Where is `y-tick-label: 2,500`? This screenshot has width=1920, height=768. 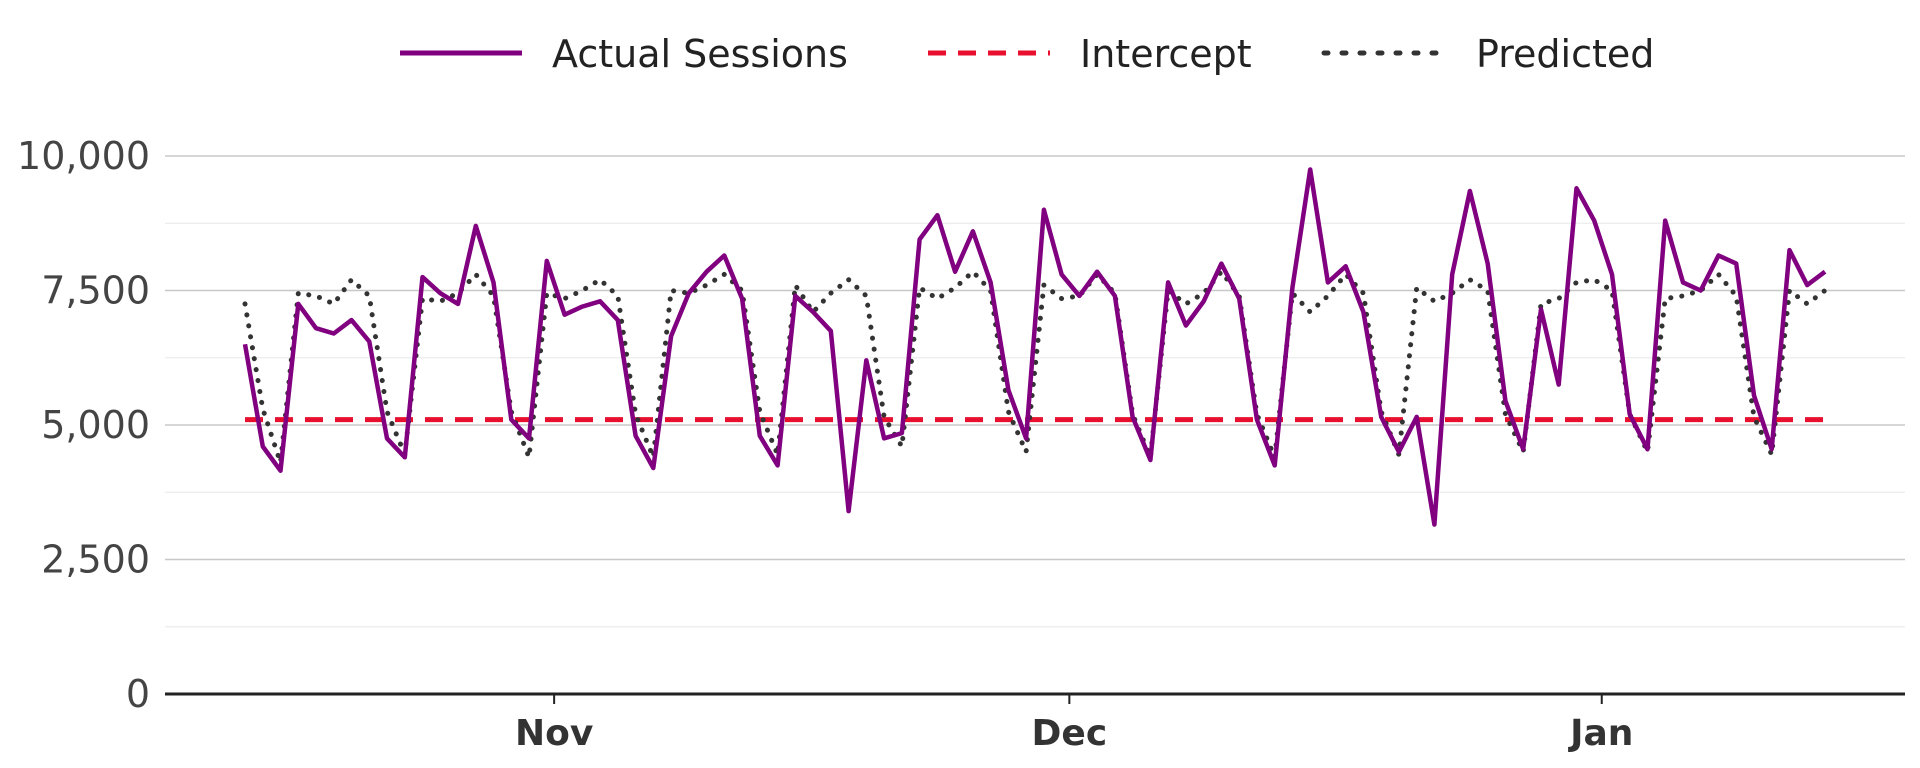 y-tick-label: 2,500 is located at coordinates (95, 560).